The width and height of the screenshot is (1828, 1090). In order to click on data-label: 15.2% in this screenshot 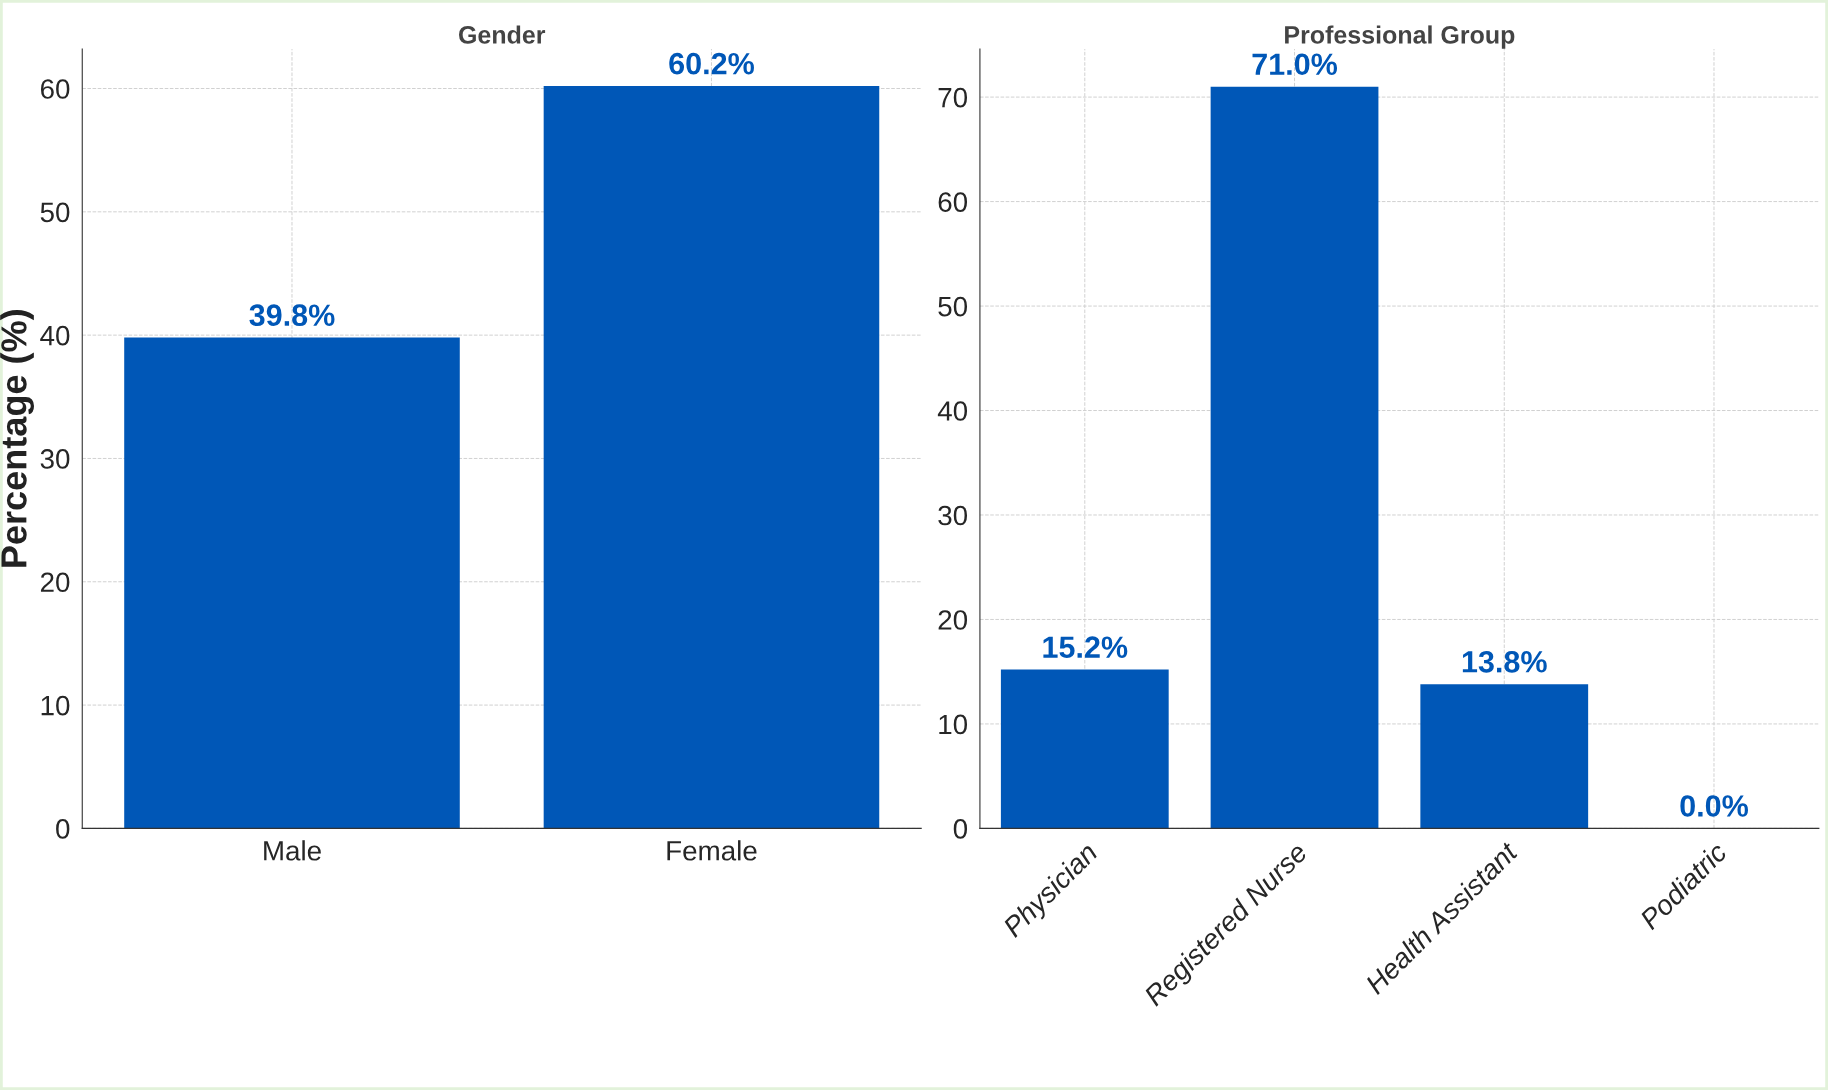, I will do `click(1085, 647)`.